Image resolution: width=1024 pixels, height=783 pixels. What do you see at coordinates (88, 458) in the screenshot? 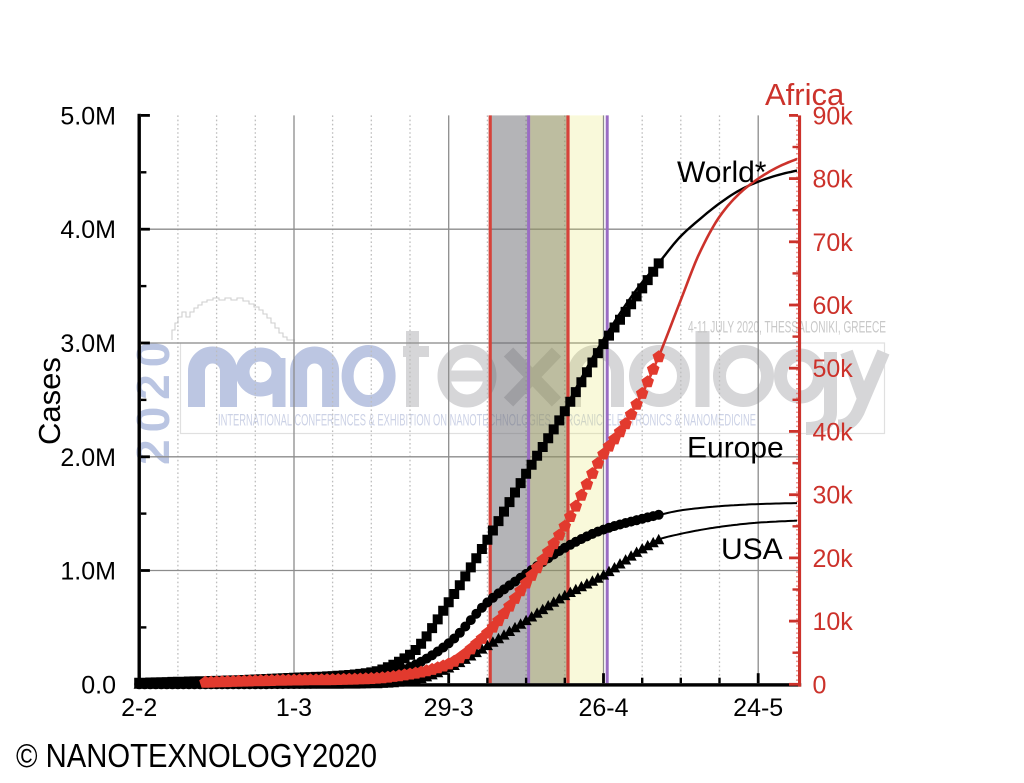
I see `svg-text: 2.0M` at bounding box center [88, 458].